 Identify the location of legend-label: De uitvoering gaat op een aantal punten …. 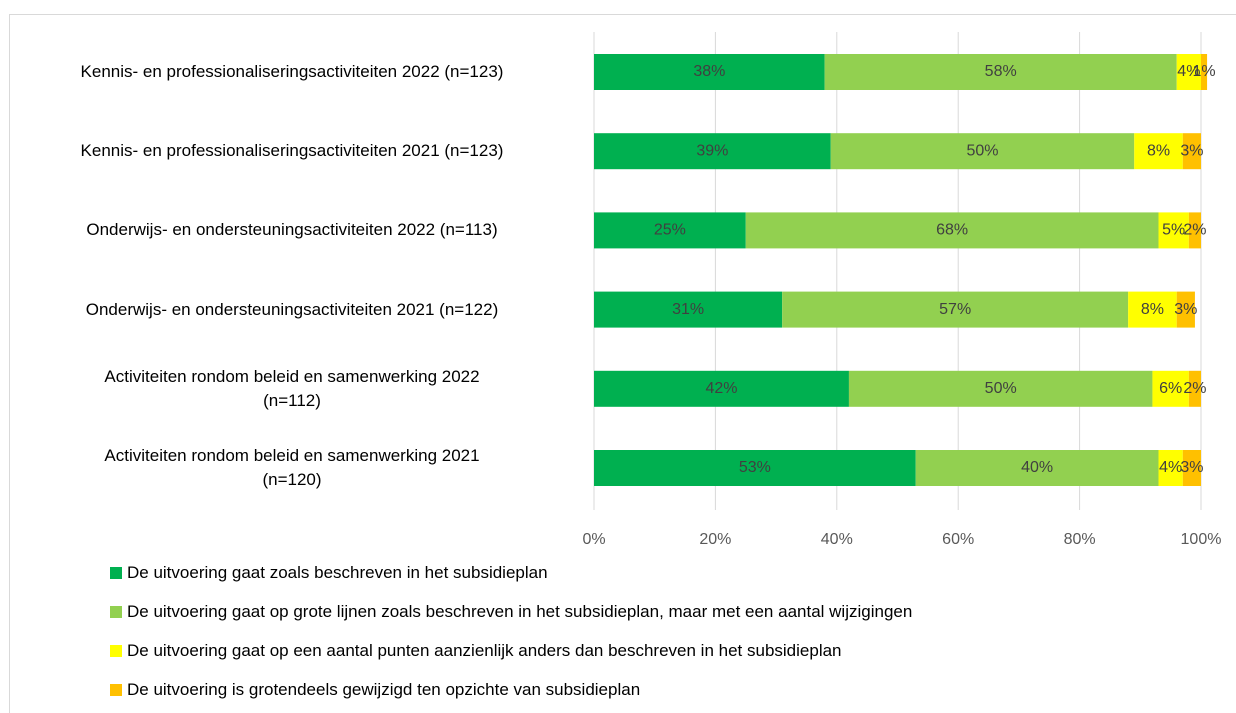
(484, 650).